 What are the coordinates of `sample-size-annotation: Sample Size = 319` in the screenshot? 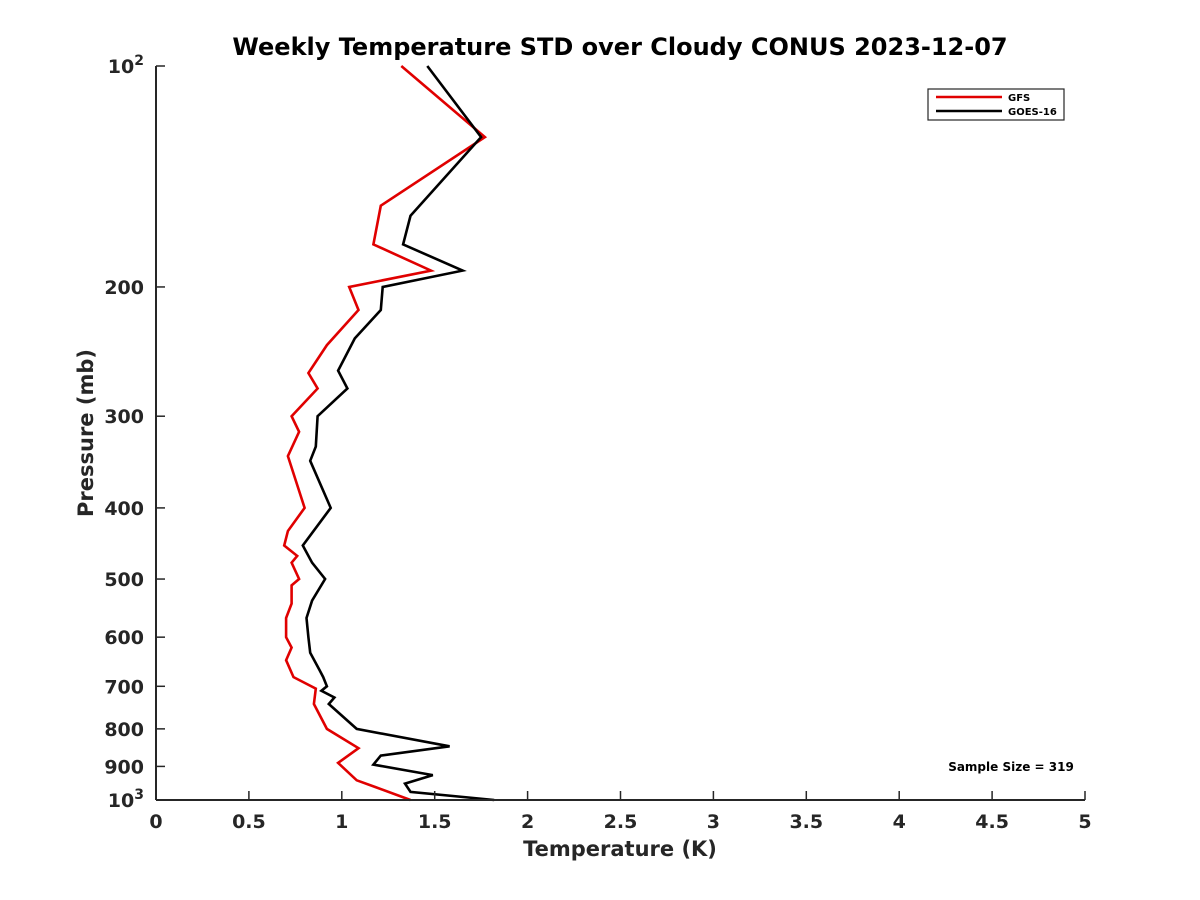 It's located at (1011, 767).